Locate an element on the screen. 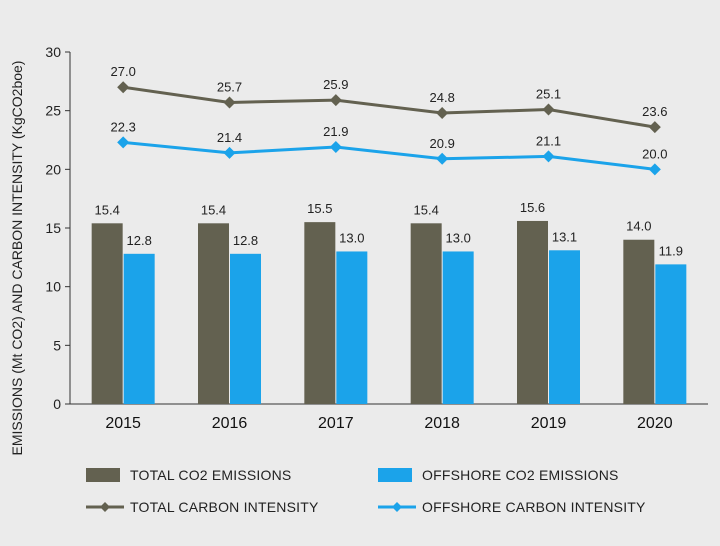  x-tick-label: 2016 is located at coordinates (230, 423).